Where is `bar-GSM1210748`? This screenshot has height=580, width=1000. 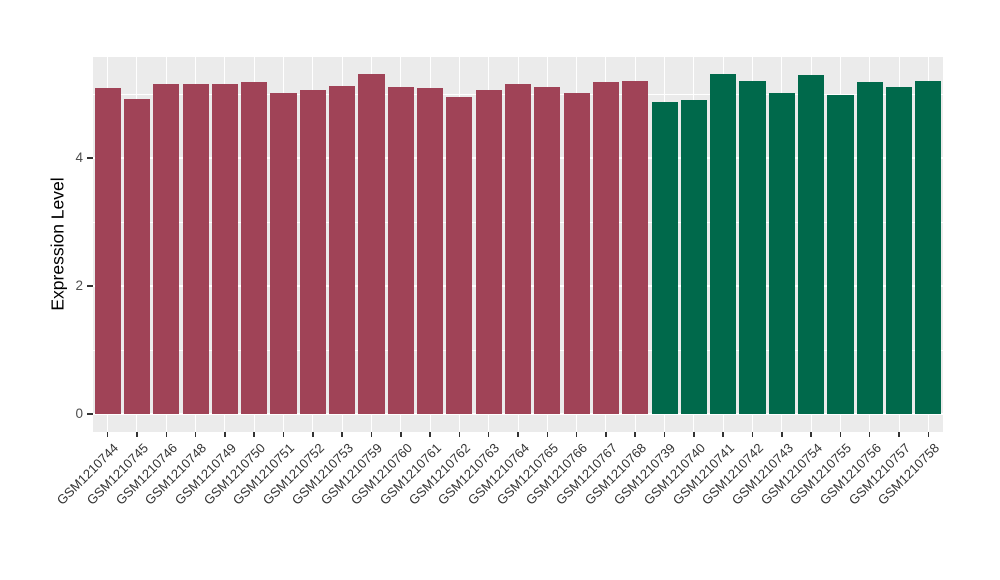
bar-GSM1210748 is located at coordinates (195, 248).